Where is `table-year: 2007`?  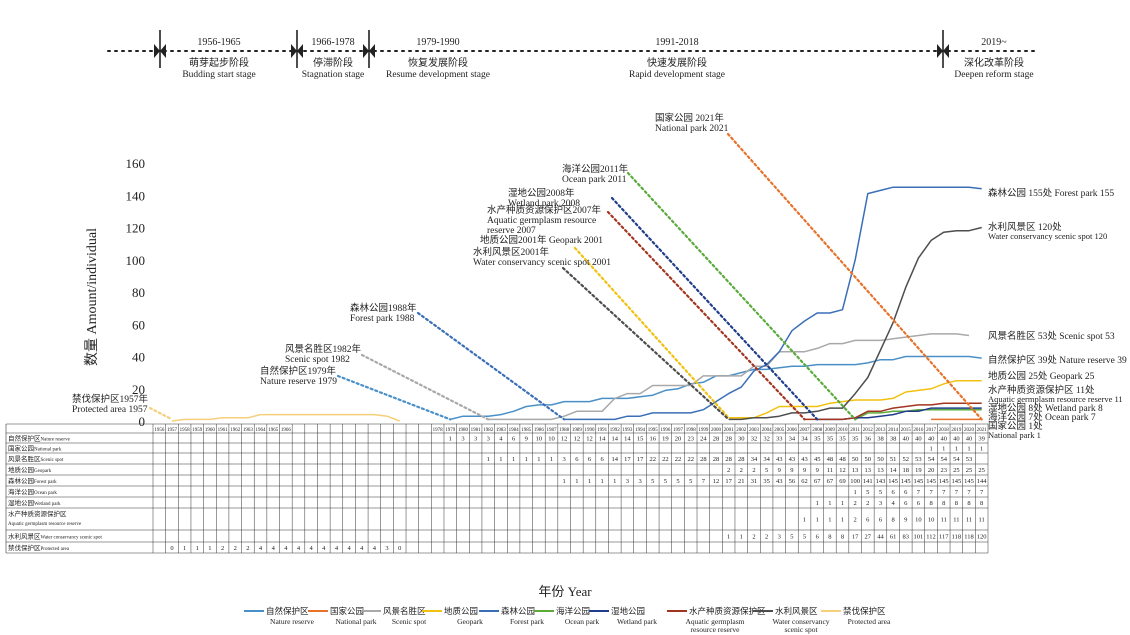 table-year: 2007 is located at coordinates (805, 430).